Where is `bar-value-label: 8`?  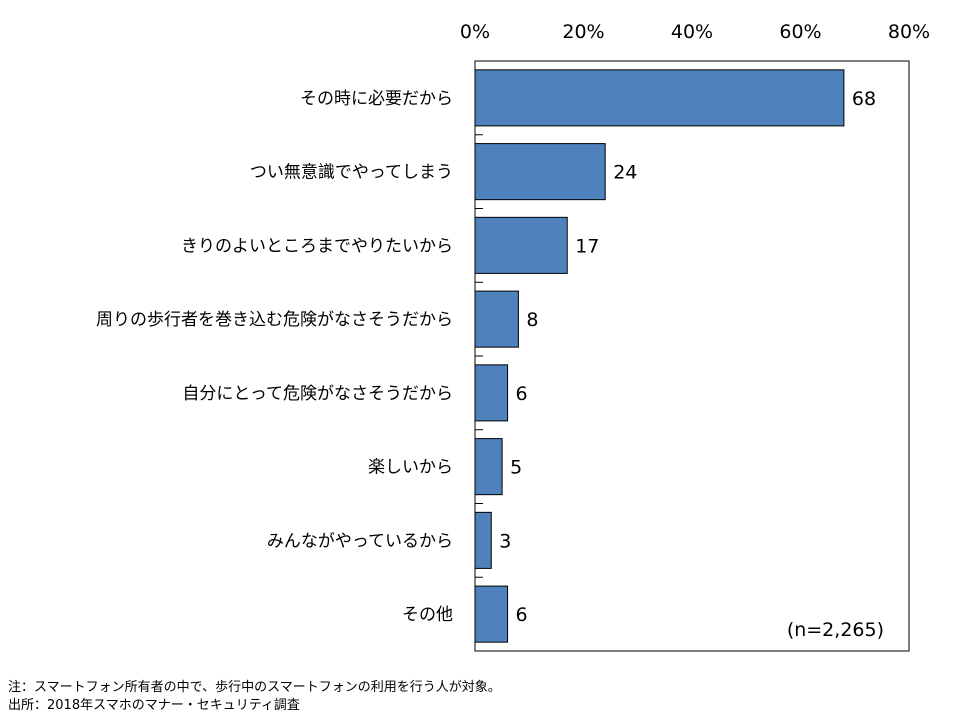
bar-value-label: 8 is located at coordinates (532, 320).